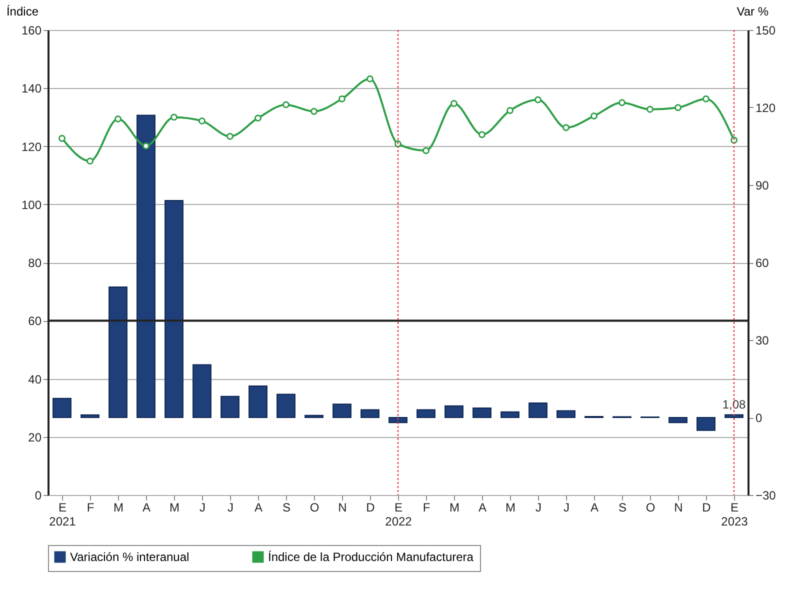  What do you see at coordinates (31, 31) in the screenshot?
I see `y-tick-label: 160` at bounding box center [31, 31].